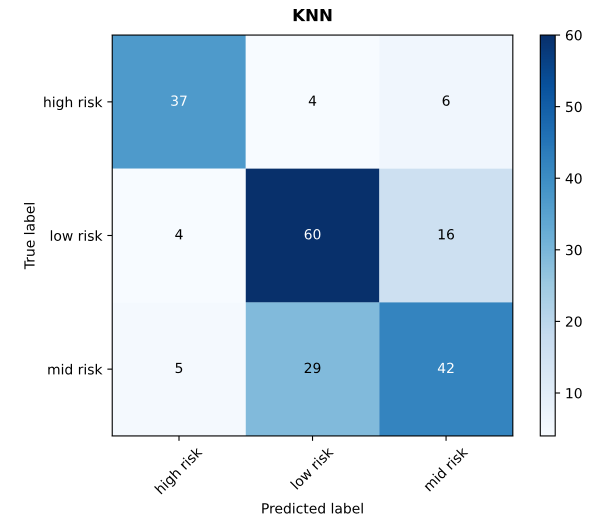 This screenshot has width=597, height=531. I want to click on y-tick-label: low risk, so click(76, 235).